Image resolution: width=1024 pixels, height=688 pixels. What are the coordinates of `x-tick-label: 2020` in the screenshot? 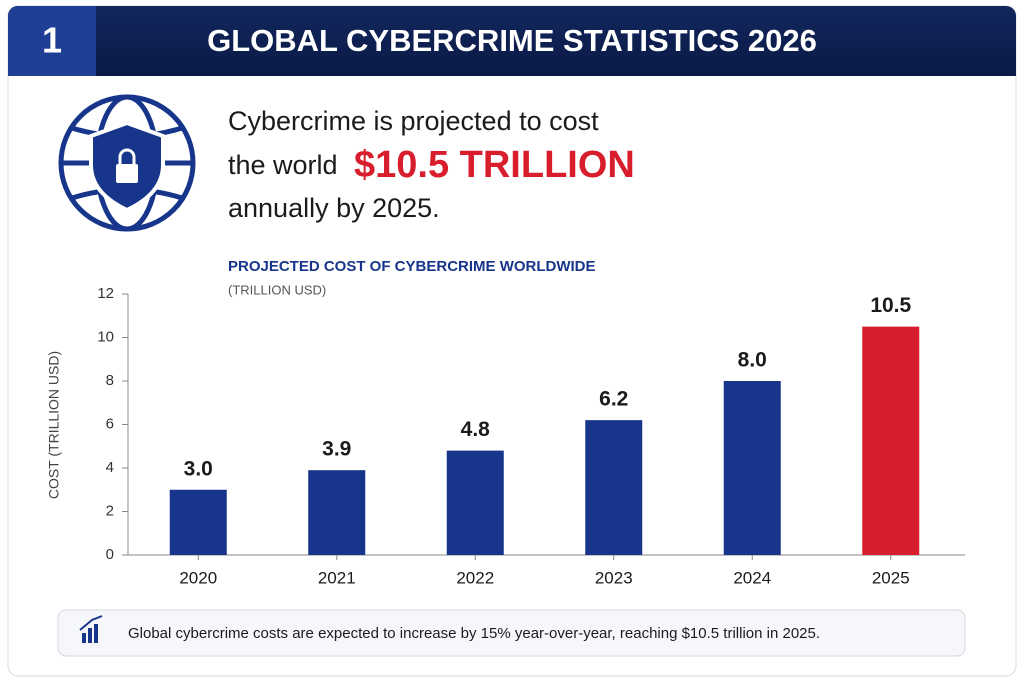 It's located at (198, 577).